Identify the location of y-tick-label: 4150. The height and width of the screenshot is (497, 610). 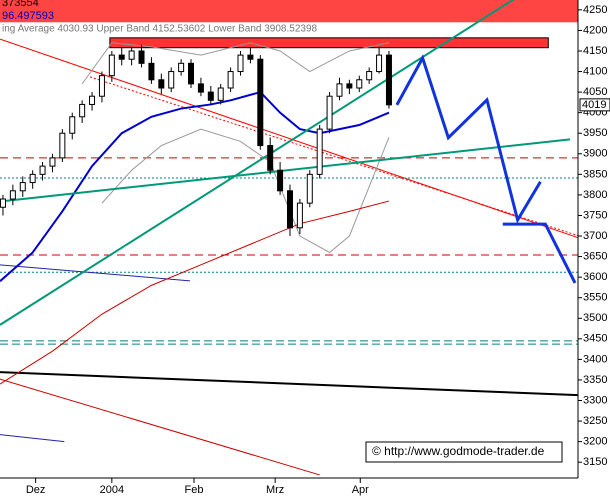
(595, 51).